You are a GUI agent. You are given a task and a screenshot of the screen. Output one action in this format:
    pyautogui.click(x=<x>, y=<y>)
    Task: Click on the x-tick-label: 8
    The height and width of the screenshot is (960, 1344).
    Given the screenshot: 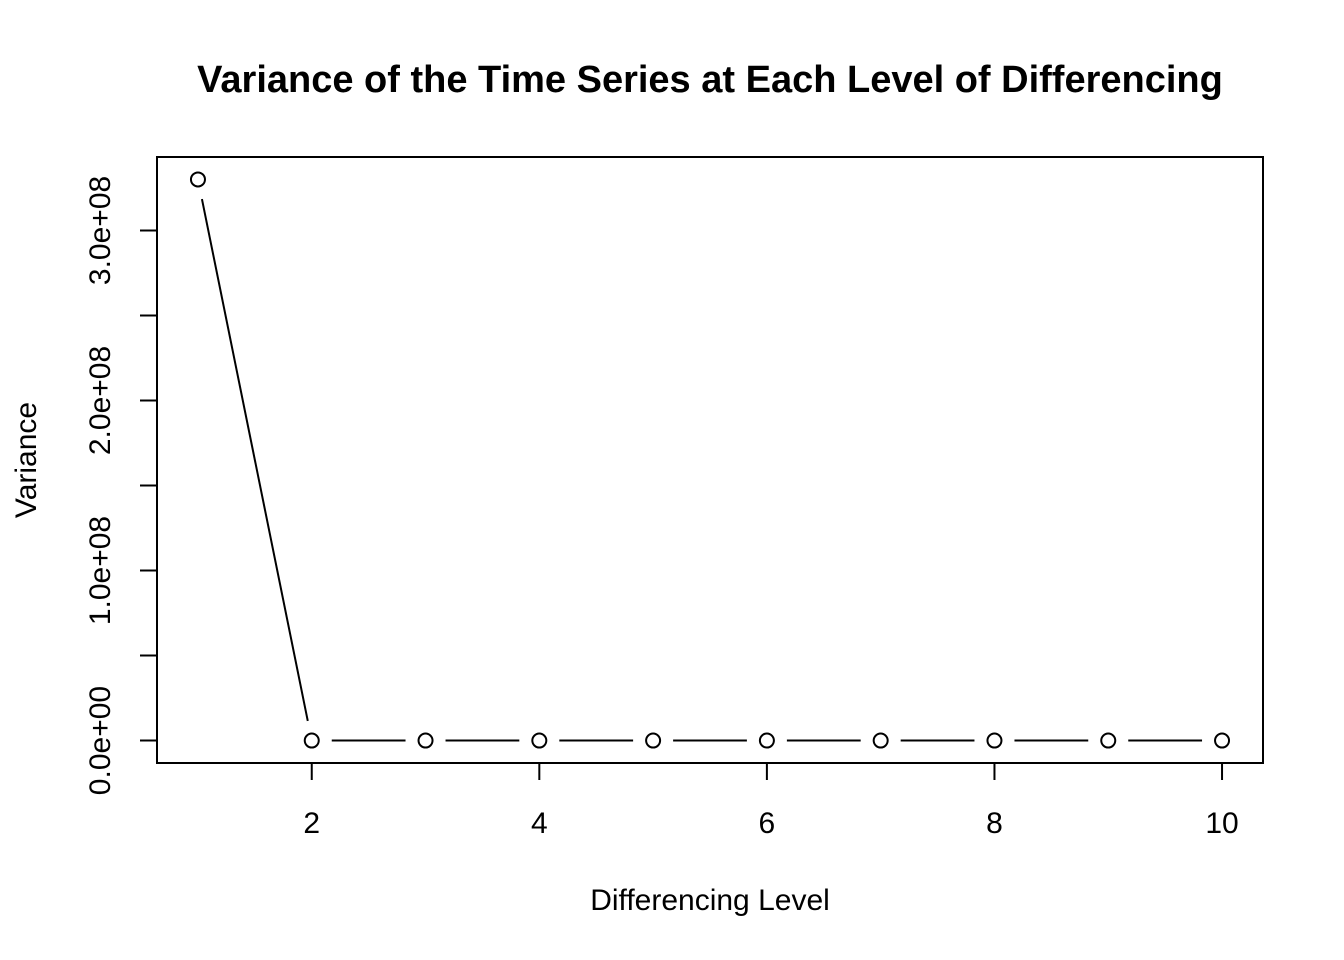 What is the action you would take?
    pyautogui.click(x=994, y=823)
    